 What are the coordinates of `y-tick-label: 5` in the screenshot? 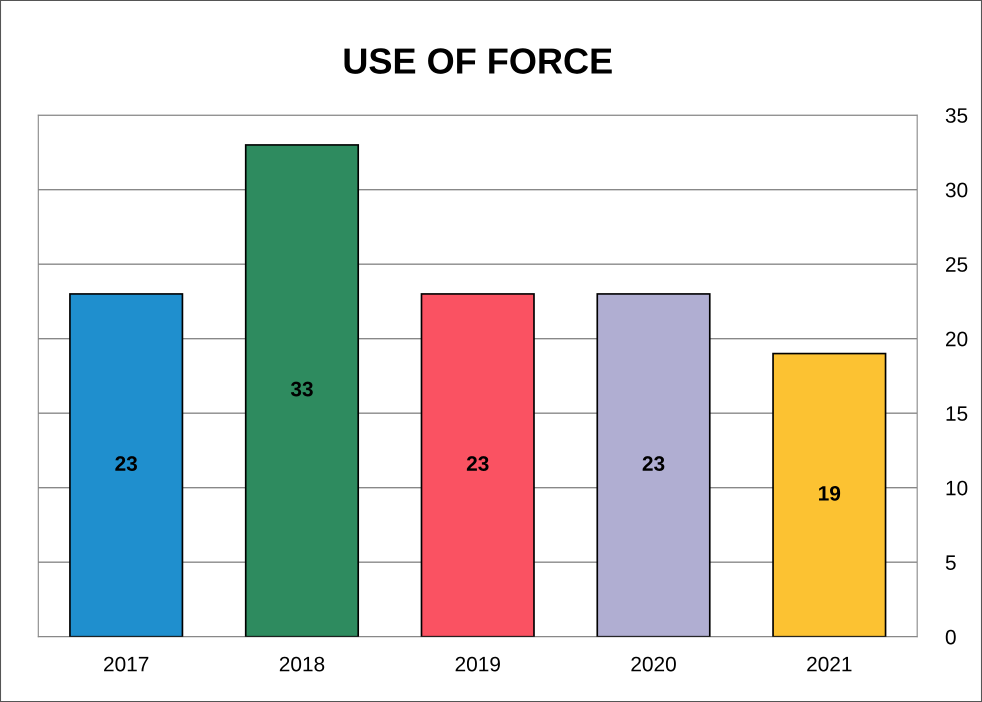 It's located at (951, 562).